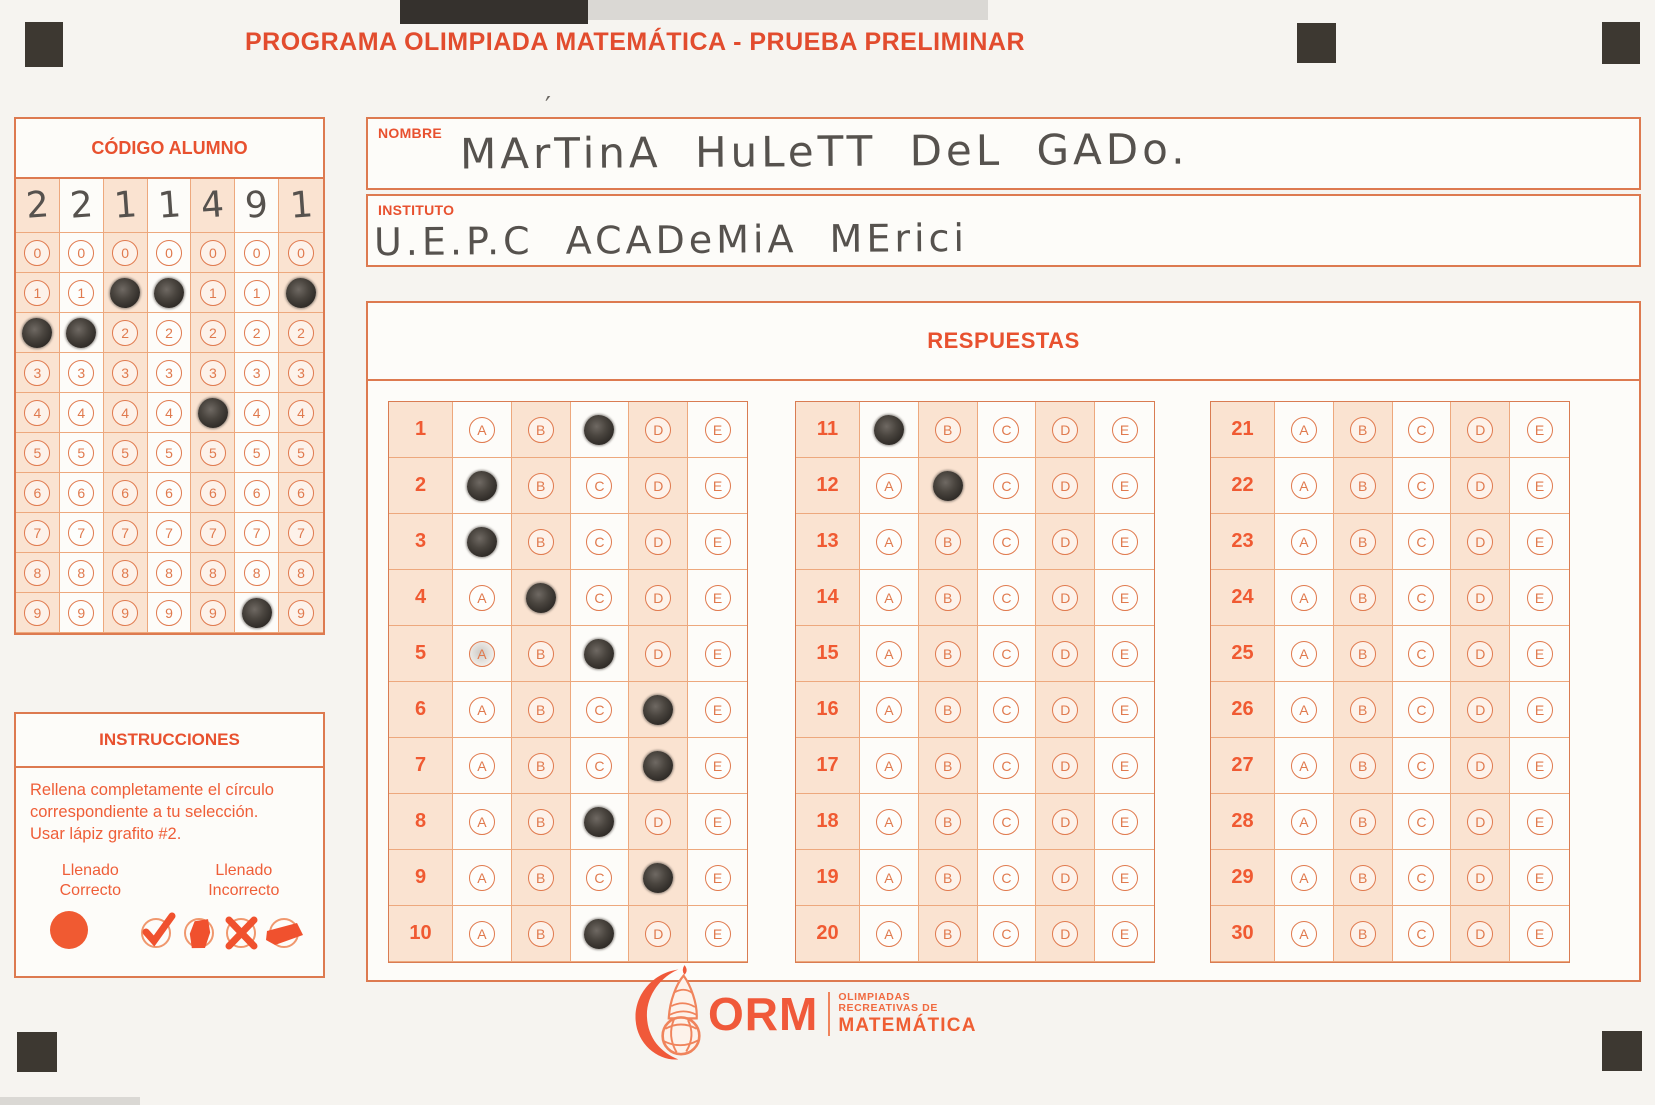 This screenshot has height=1105, width=1655. I want to click on answer-bubble-q27-D: D, so click(1481, 766).